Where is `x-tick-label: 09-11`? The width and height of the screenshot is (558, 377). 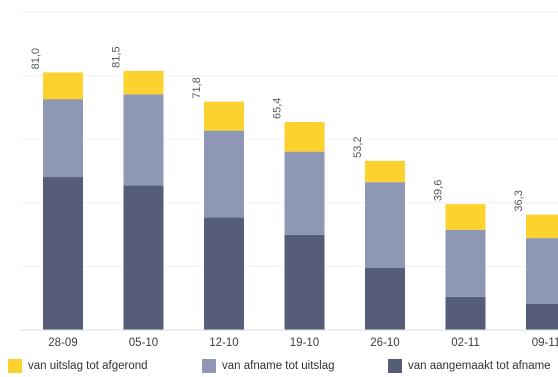
x-tick-label: 09-11 is located at coordinates (545, 343).